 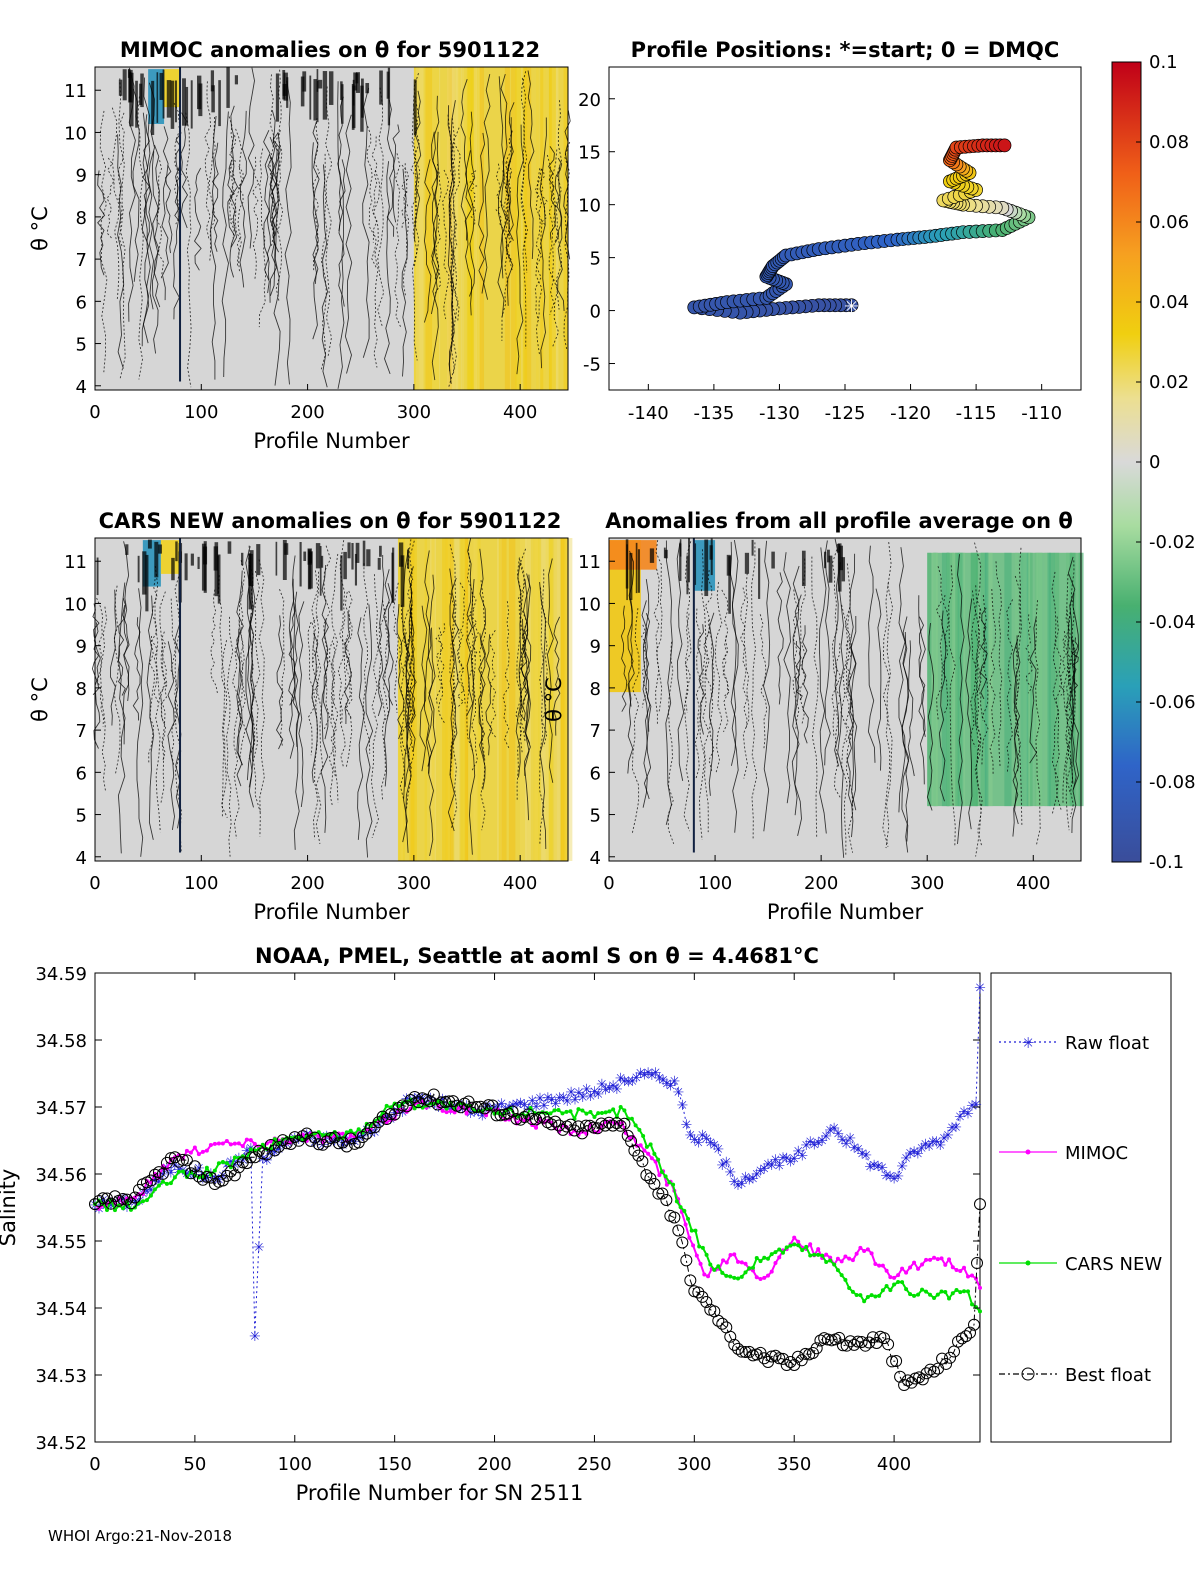 I want to click on y-tick-label: 34.53, so click(x=61, y=1376).